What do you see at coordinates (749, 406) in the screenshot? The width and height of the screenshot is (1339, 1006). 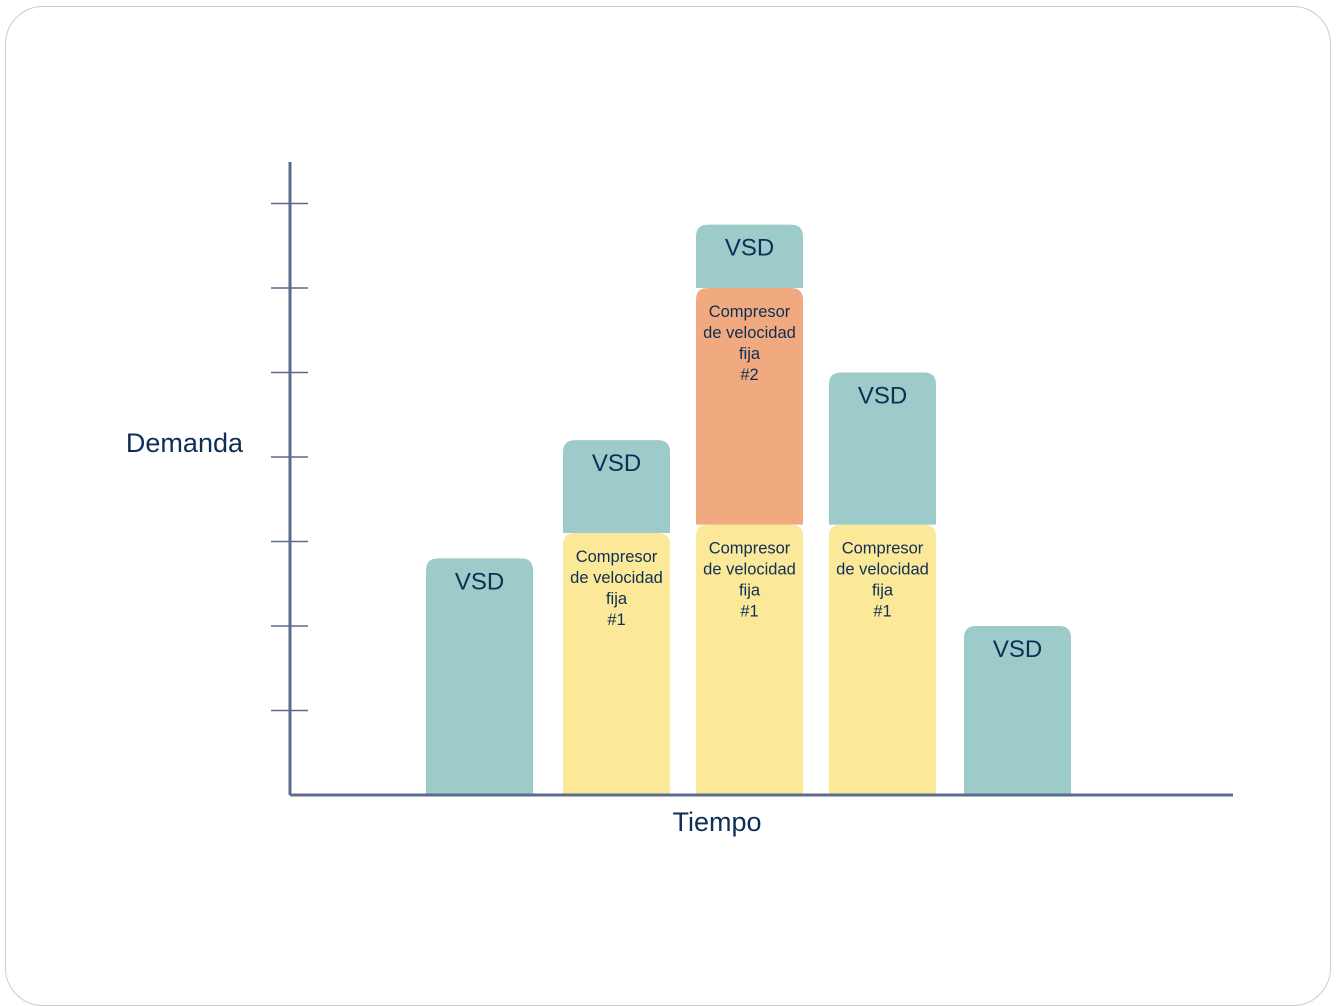 I see `bar-segment-fixed2` at bounding box center [749, 406].